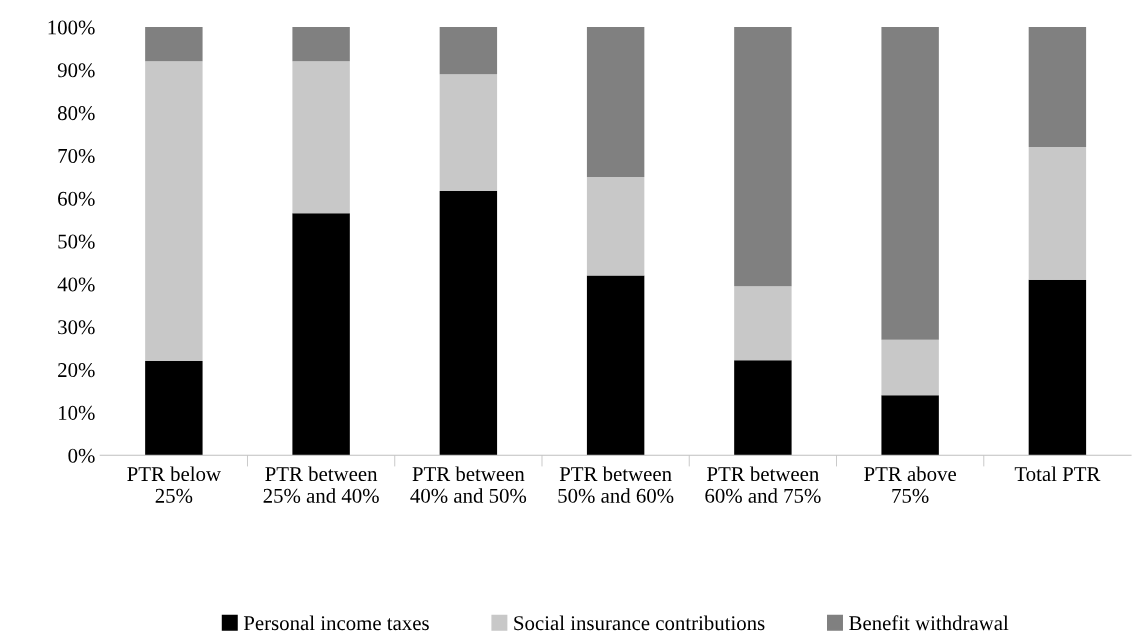  Describe the element at coordinates (76, 370) in the screenshot. I see `y-tick-label: 20%` at that location.